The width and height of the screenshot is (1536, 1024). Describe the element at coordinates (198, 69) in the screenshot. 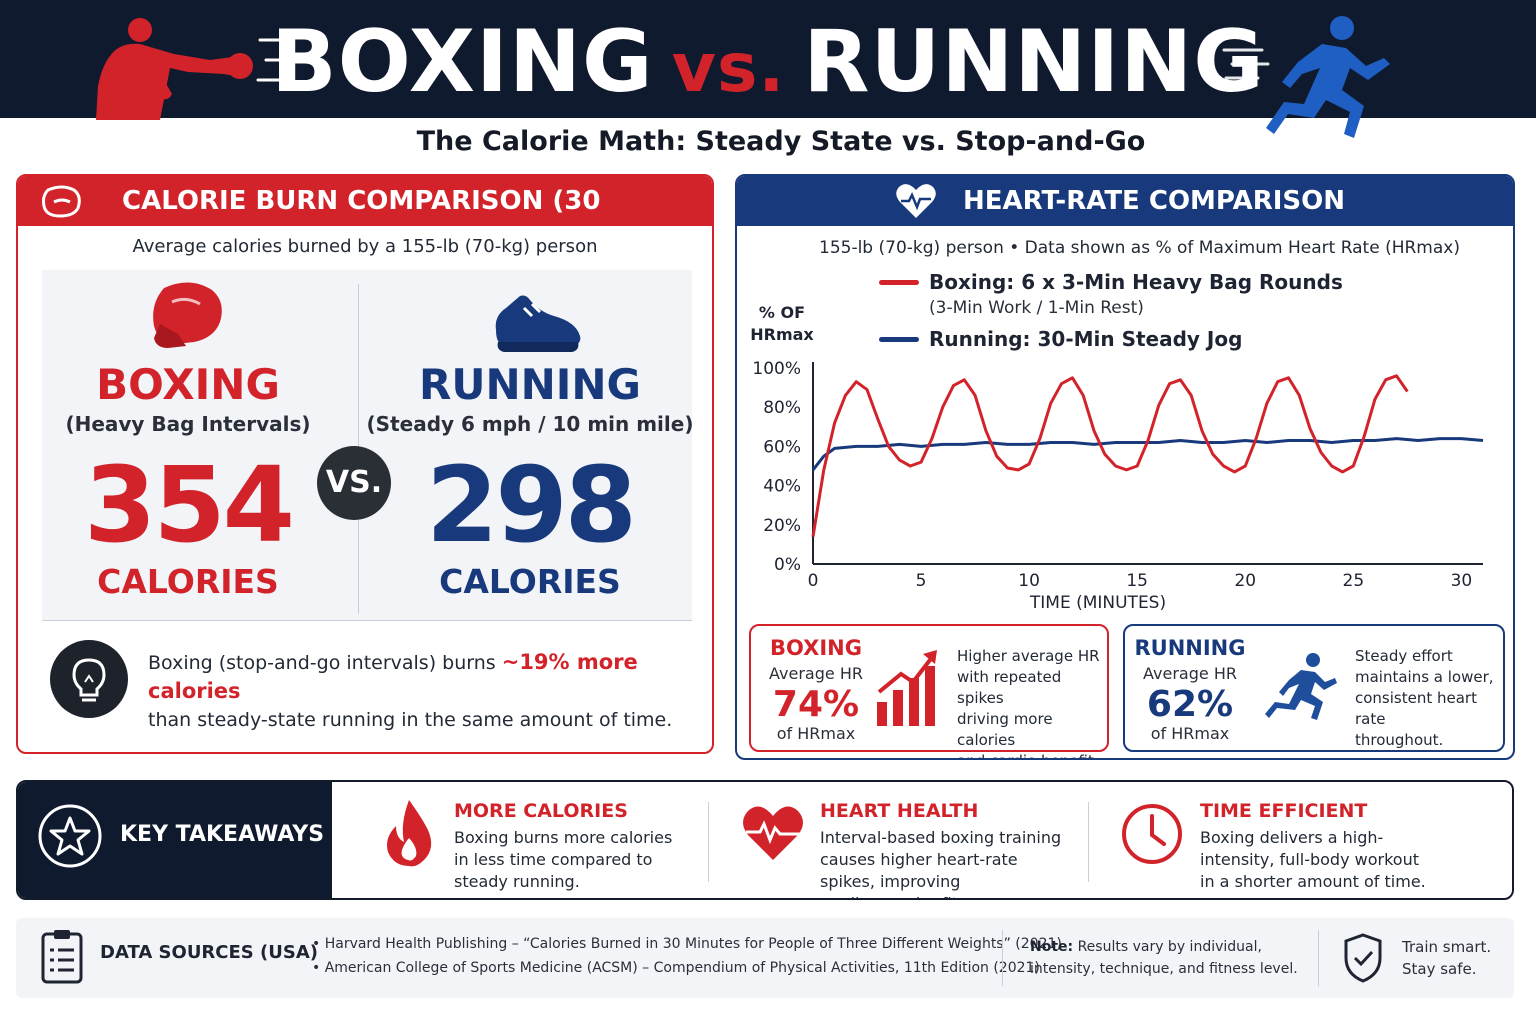

I see `boxer-icon` at that location.